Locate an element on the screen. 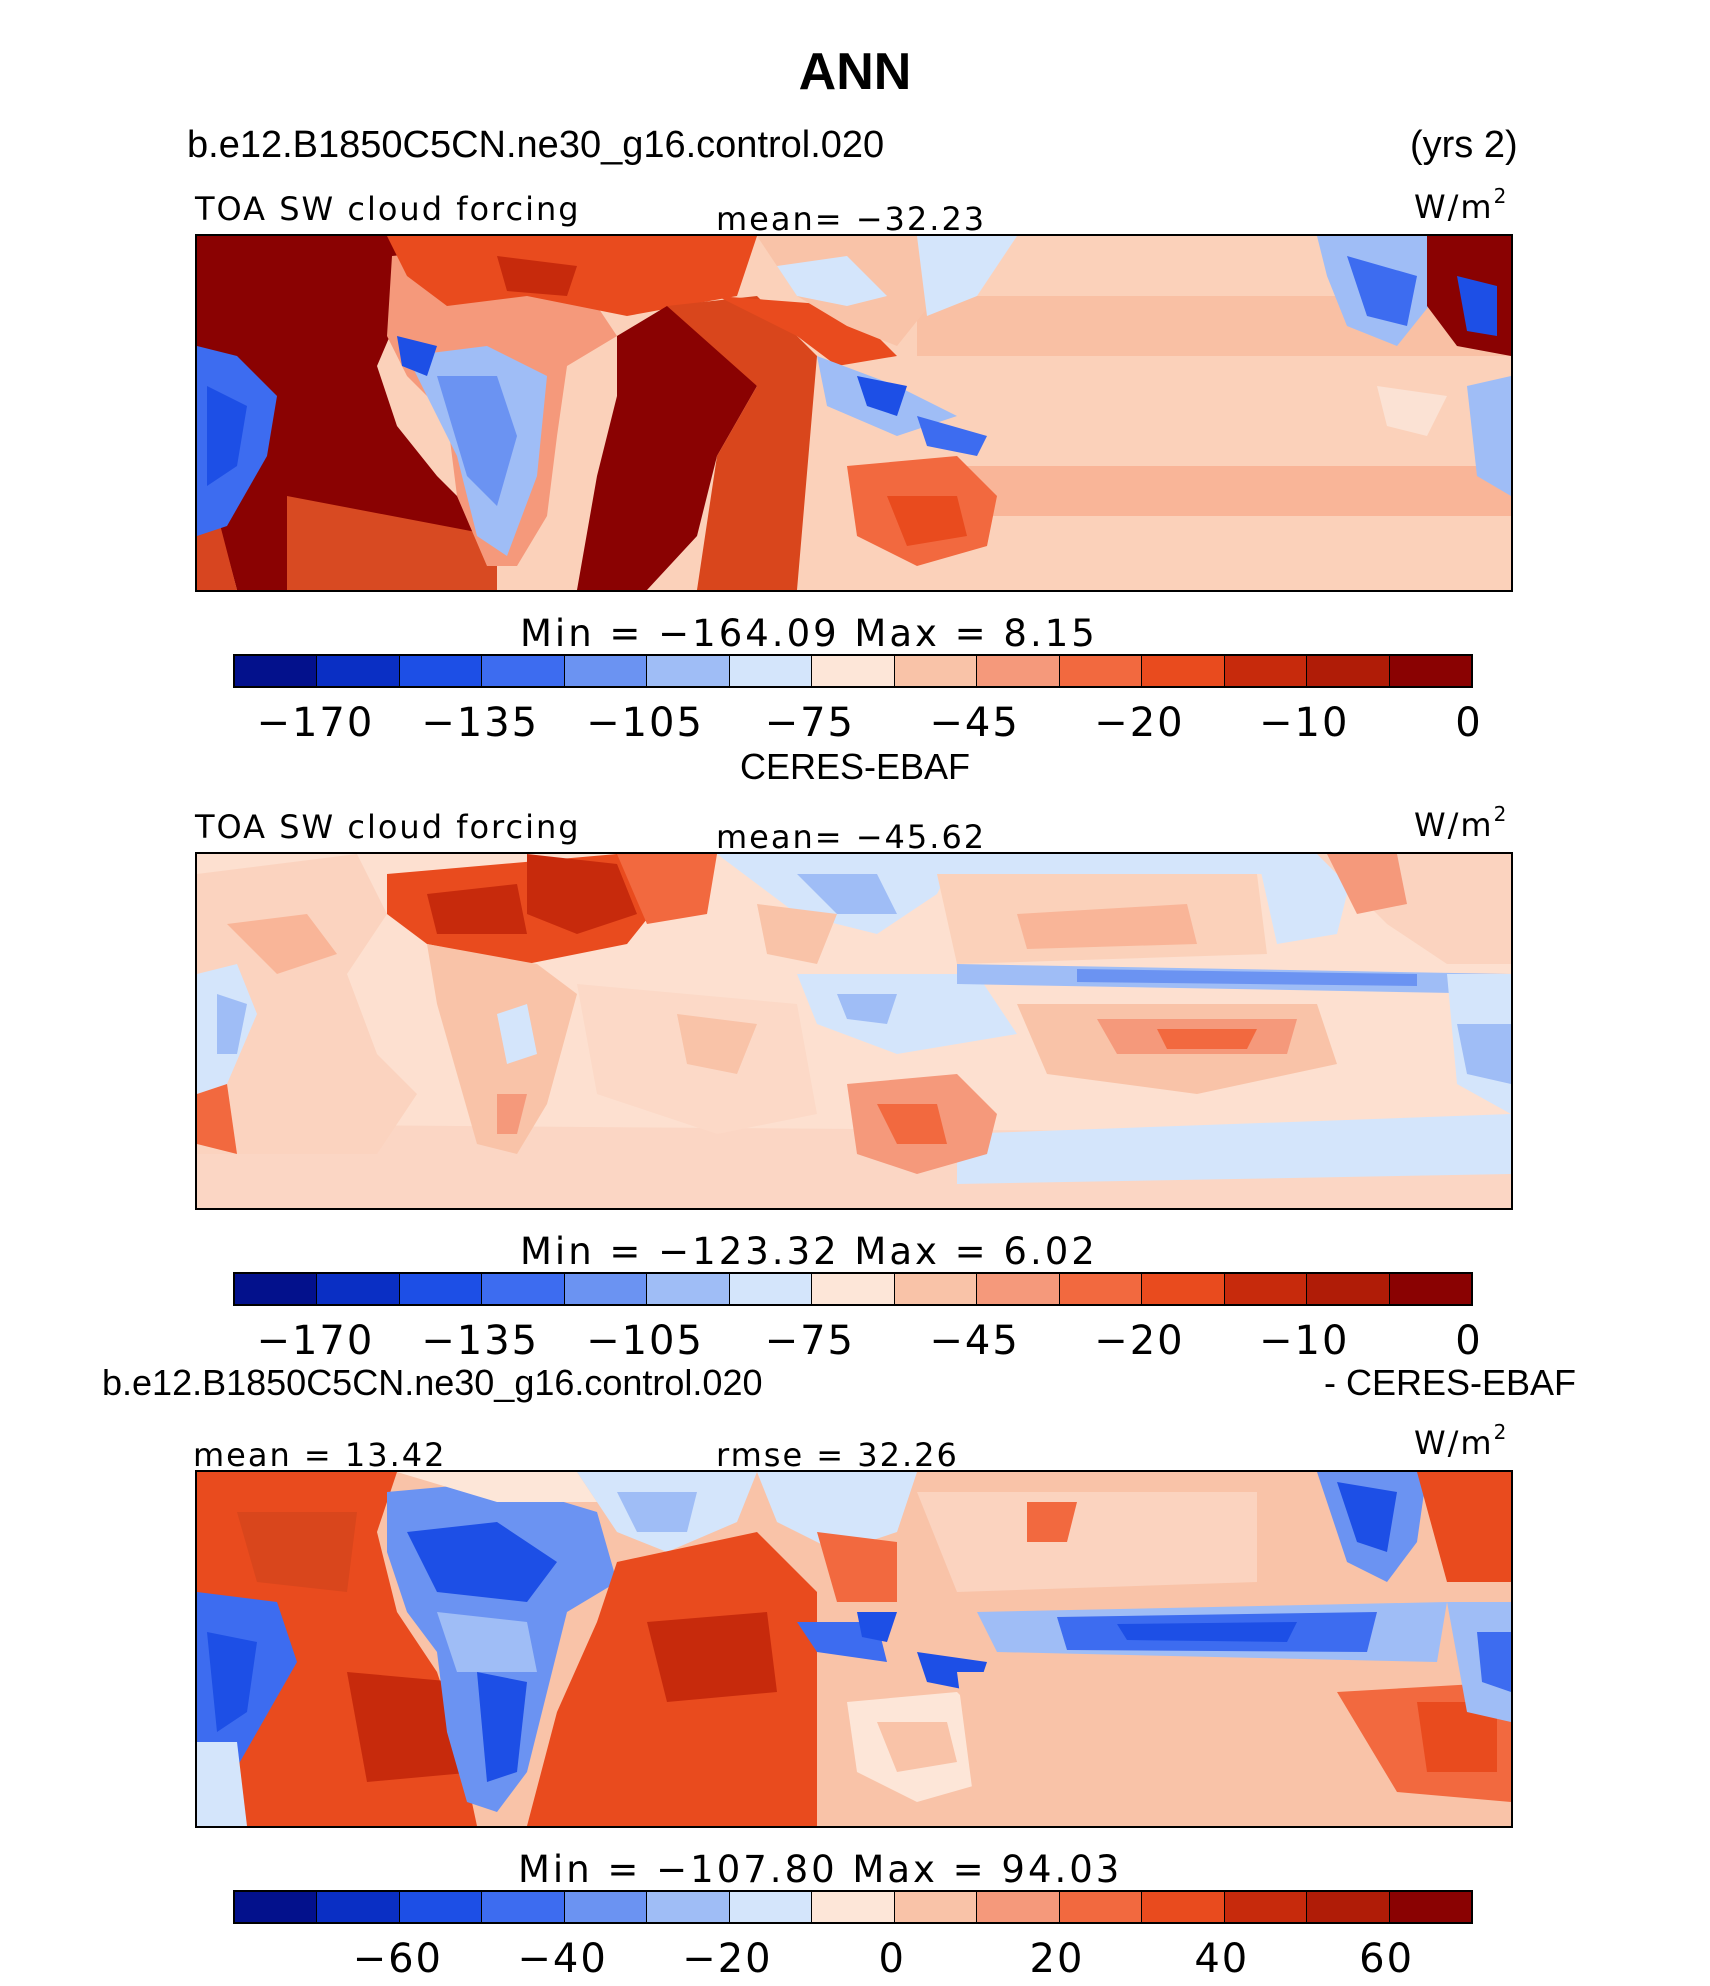 Image resolution: width=1710 pixels, height=1986 pixels. panel2-map is located at coordinates (854, 1031).